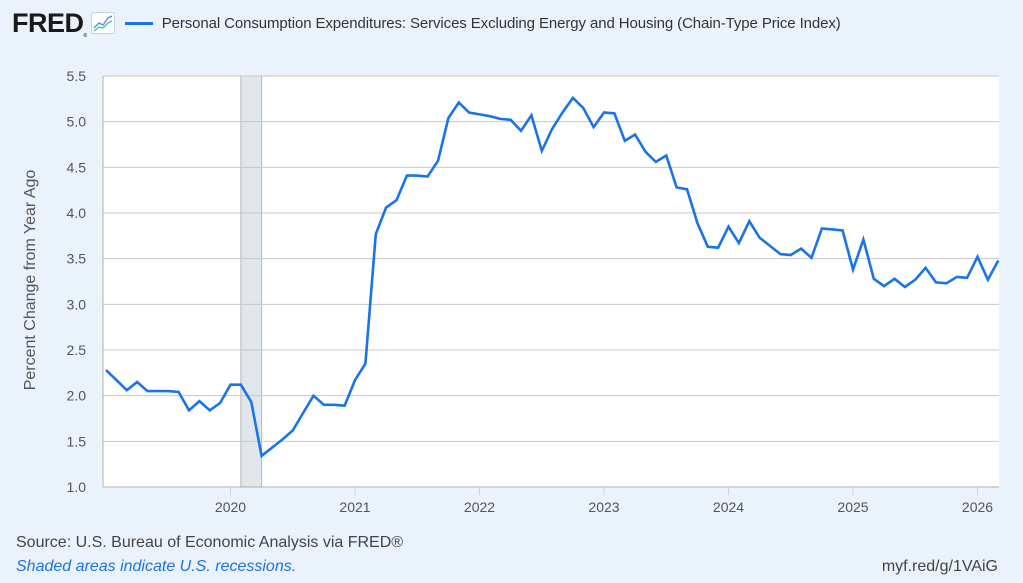 The height and width of the screenshot is (583, 1023). What do you see at coordinates (977, 507) in the screenshot?
I see `x-tick-label: 2026` at bounding box center [977, 507].